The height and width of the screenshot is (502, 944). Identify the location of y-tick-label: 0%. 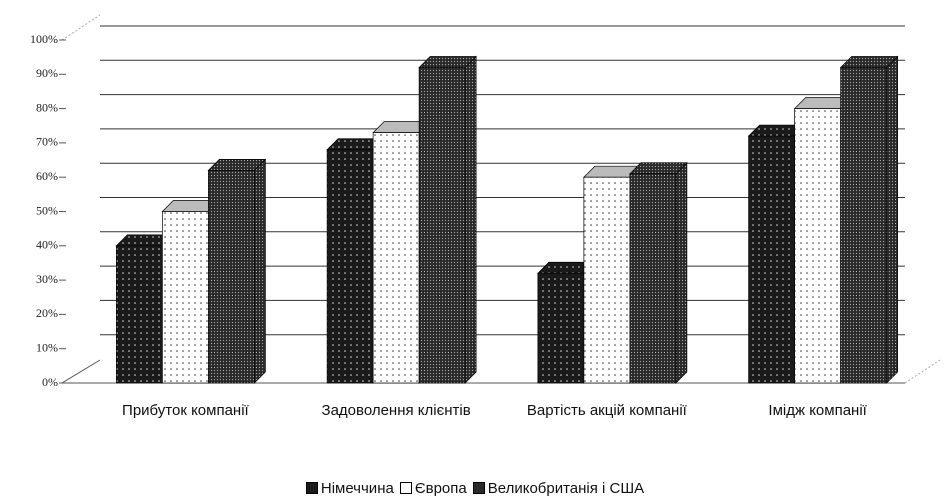
(50, 382).